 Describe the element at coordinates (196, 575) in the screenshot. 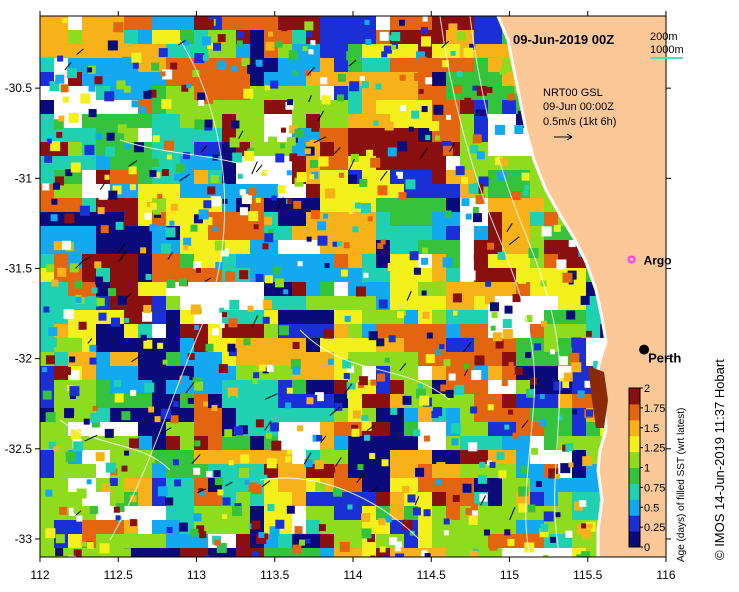

I see `x-tick-label: 113` at that location.